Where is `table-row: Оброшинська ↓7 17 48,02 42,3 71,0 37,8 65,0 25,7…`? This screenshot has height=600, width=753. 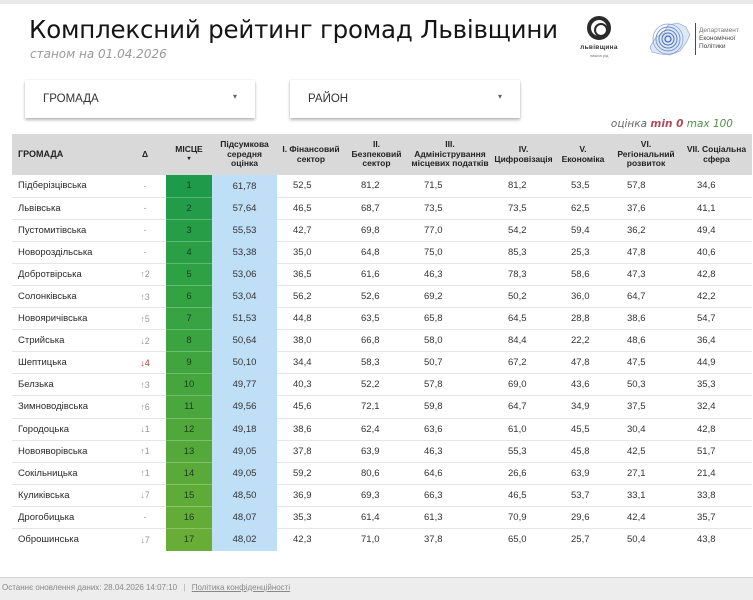 table-row: Оброшинська ↓7 17 48,02 42,3 71,0 37,8 65,0 25,7… is located at coordinates (382, 539).